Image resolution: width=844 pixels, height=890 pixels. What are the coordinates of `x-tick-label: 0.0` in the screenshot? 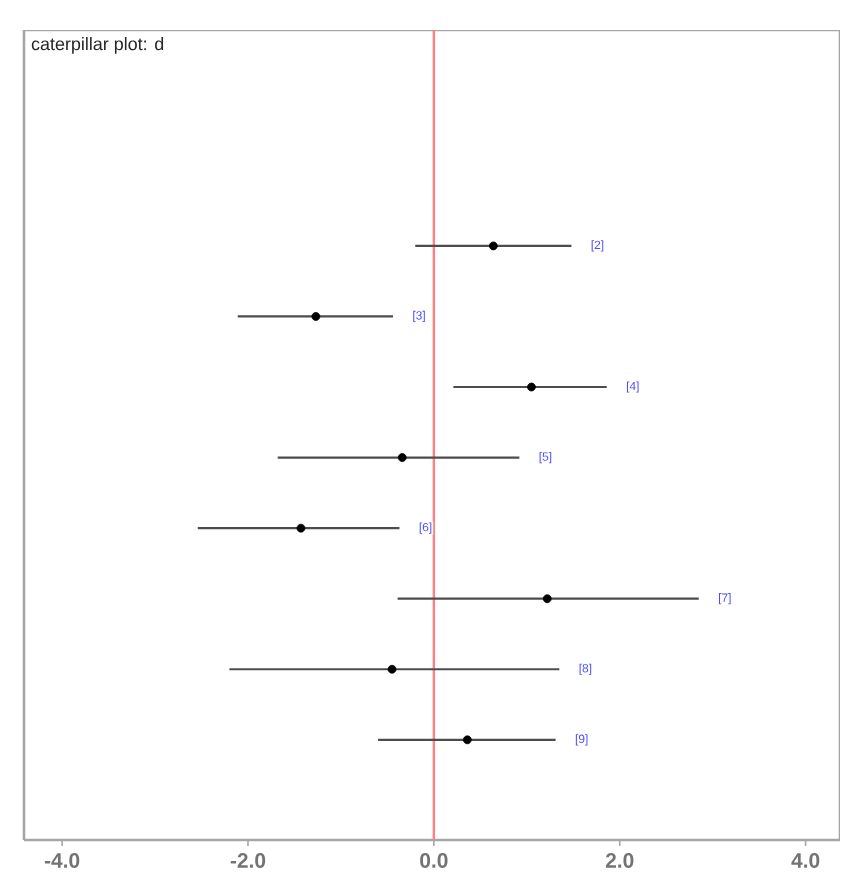 It's located at (434, 860).